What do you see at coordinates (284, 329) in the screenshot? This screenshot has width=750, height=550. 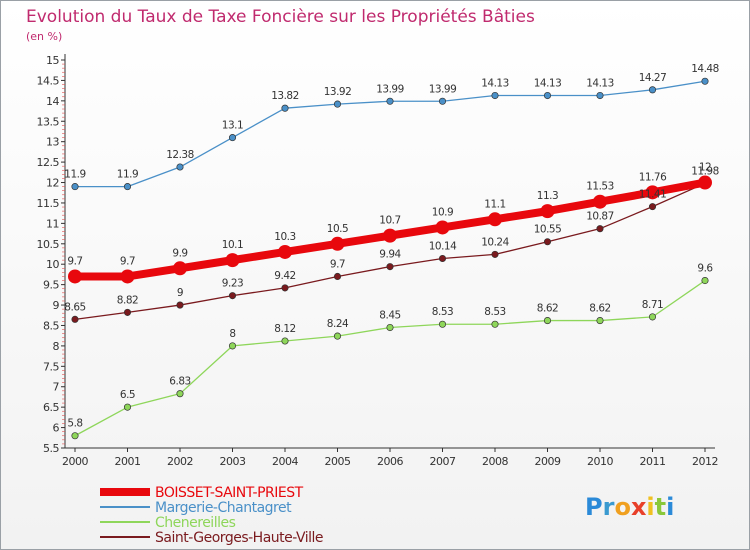 I see `data-label-chenereilles: 8.12` at bounding box center [284, 329].